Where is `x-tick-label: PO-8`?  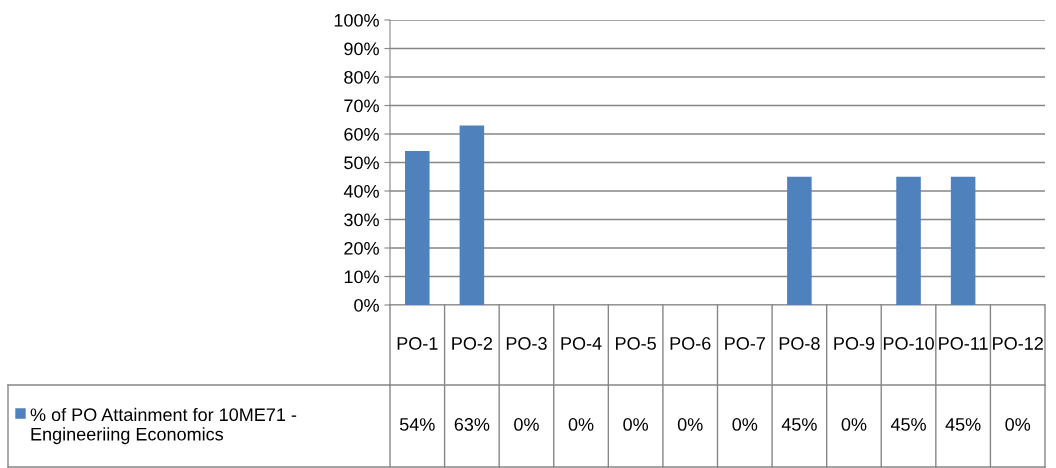
x-tick-label: PO-8 is located at coordinates (799, 343).